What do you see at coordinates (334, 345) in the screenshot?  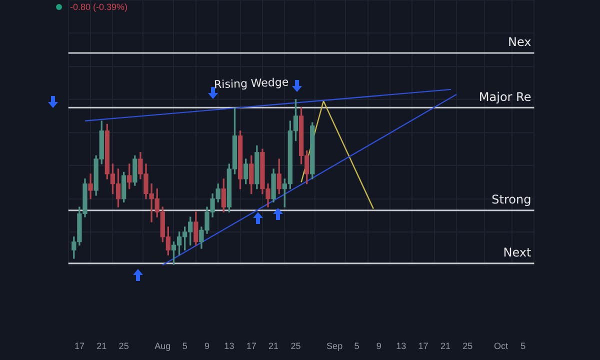 I see `x-tick-label: Sep` at bounding box center [334, 345].